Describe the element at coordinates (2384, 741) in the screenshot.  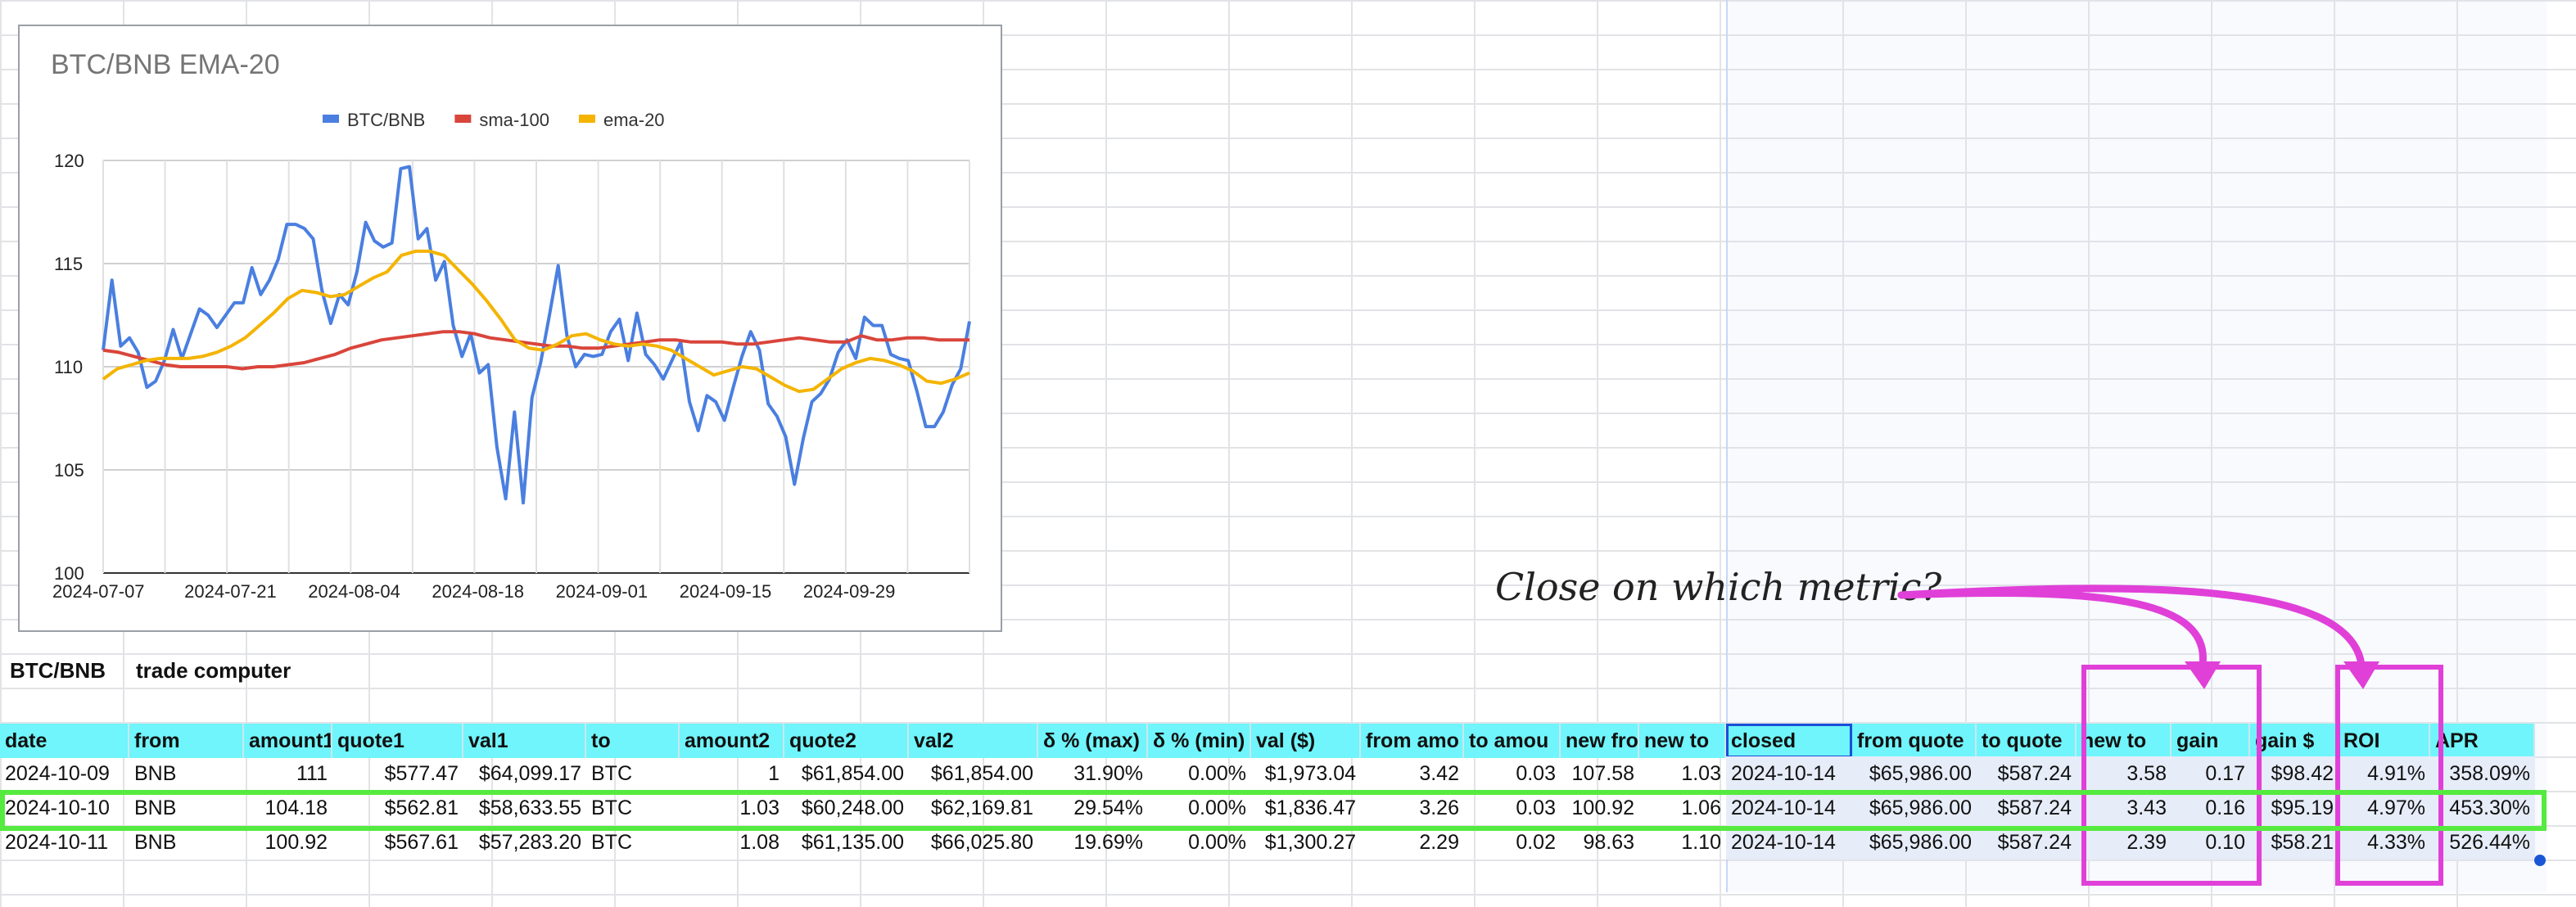
I see `column-header: ROI` at that location.